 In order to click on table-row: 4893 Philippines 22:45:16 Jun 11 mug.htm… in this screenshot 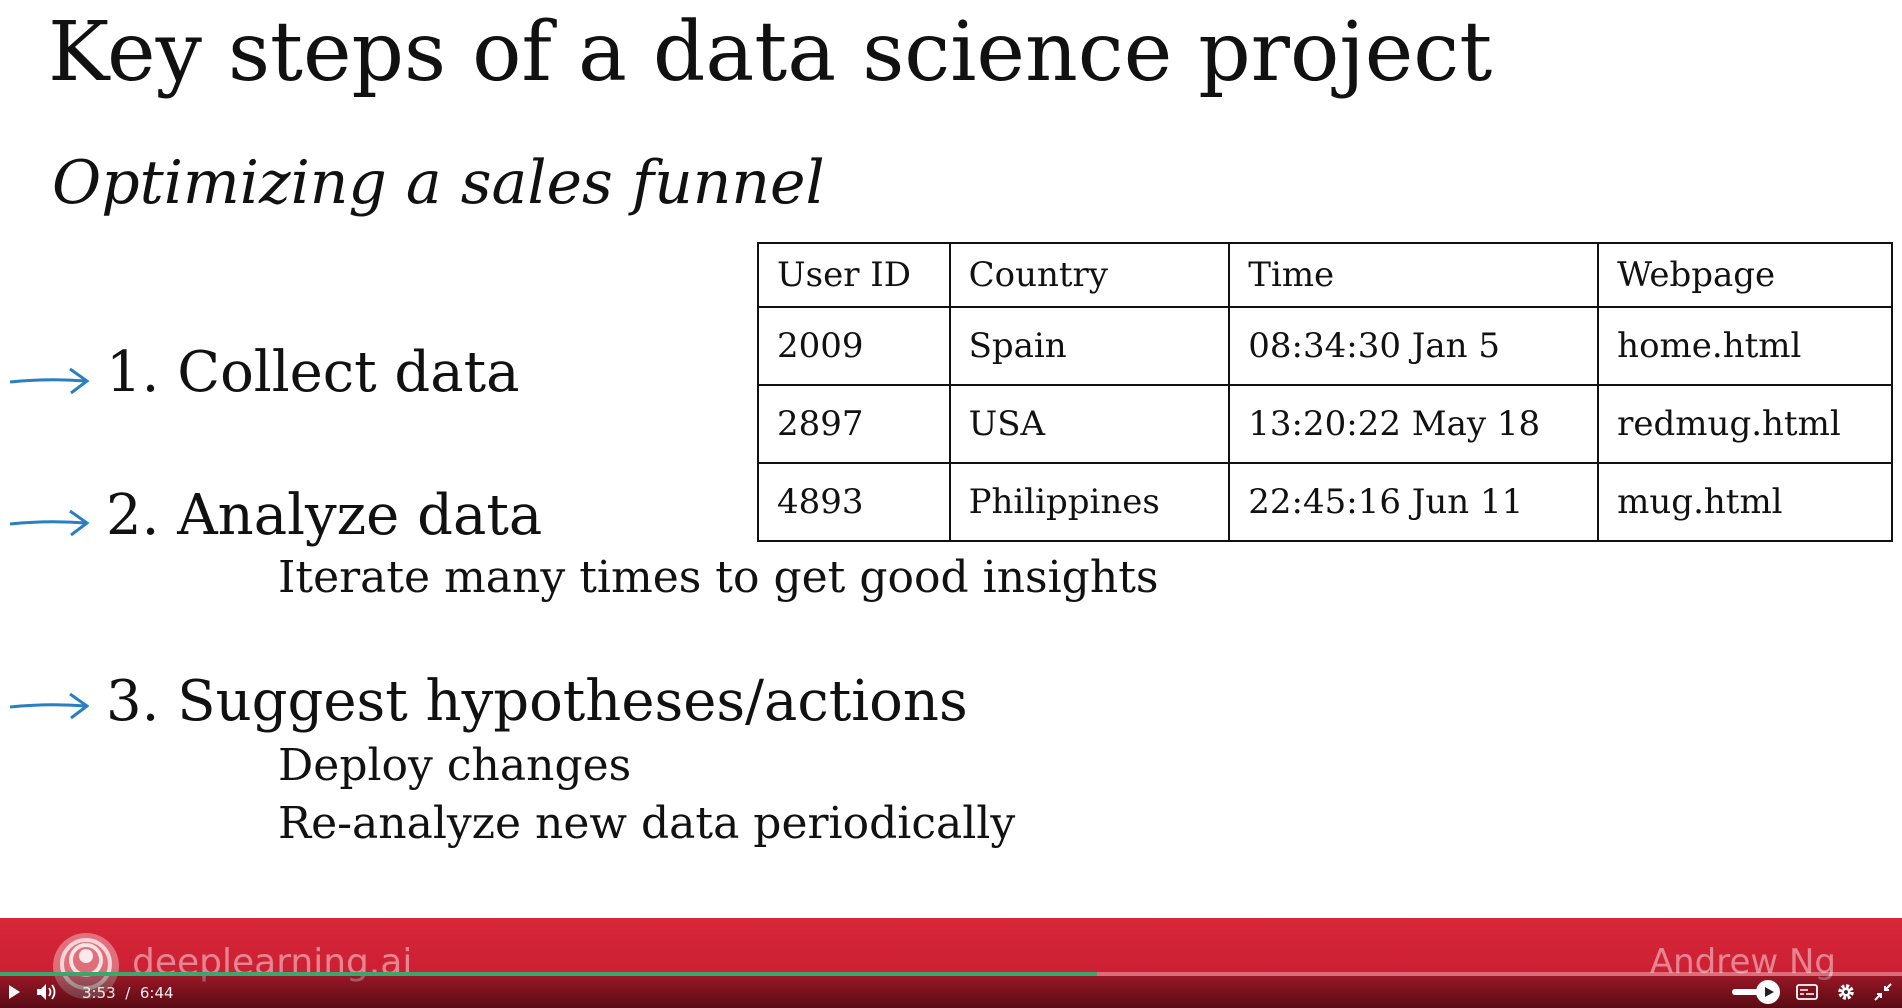, I will do `click(1325, 502)`.